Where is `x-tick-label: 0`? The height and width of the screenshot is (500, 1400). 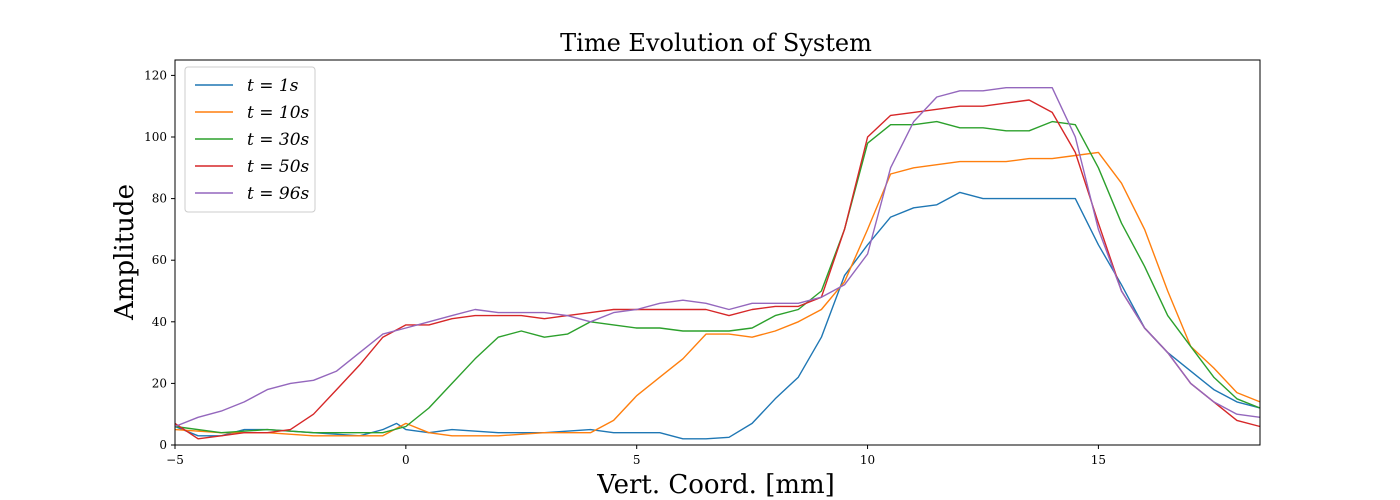 x-tick-label: 0 is located at coordinates (406, 460).